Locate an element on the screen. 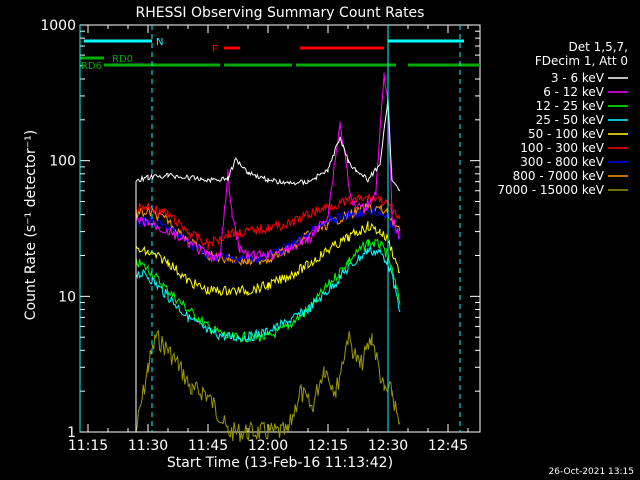  x-tick-label: 12:45 is located at coordinates (448, 446).